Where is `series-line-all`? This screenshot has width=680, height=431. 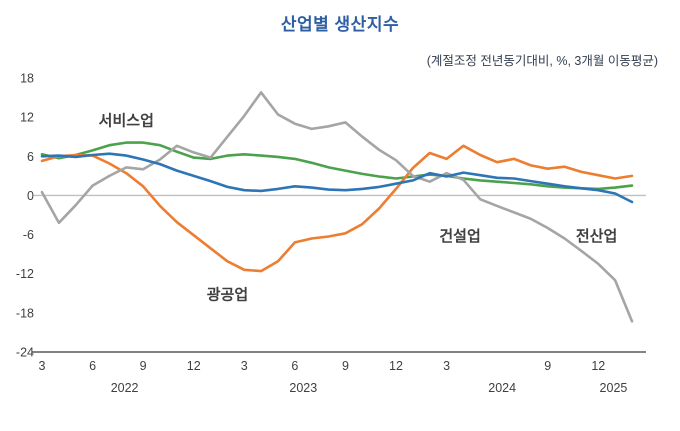 series-line-all is located at coordinates (337, 178).